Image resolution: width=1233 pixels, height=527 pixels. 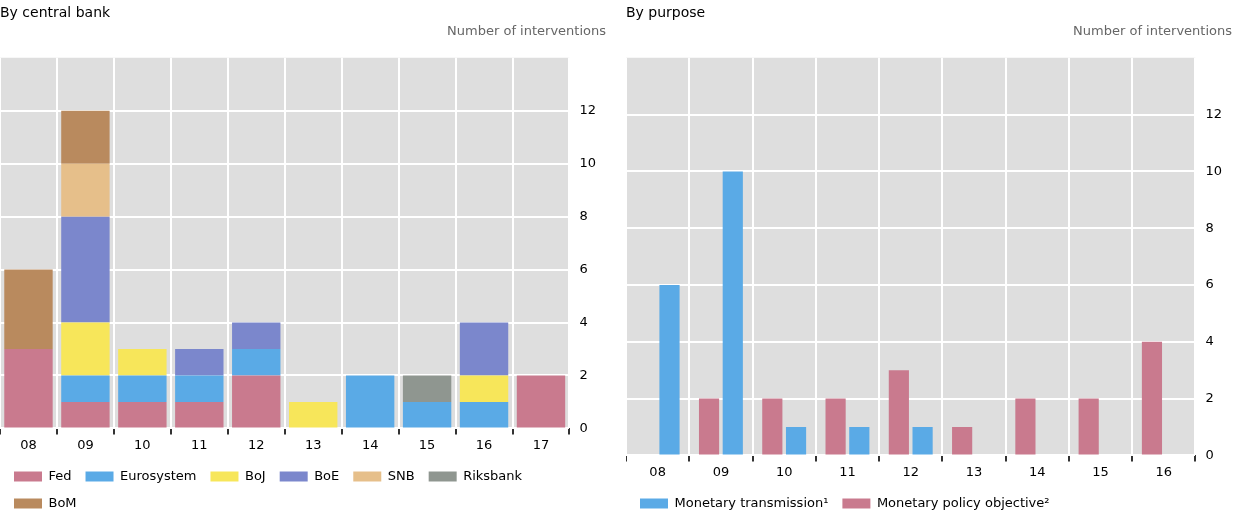 I want to click on legend-label: BoM, so click(x=62, y=502).